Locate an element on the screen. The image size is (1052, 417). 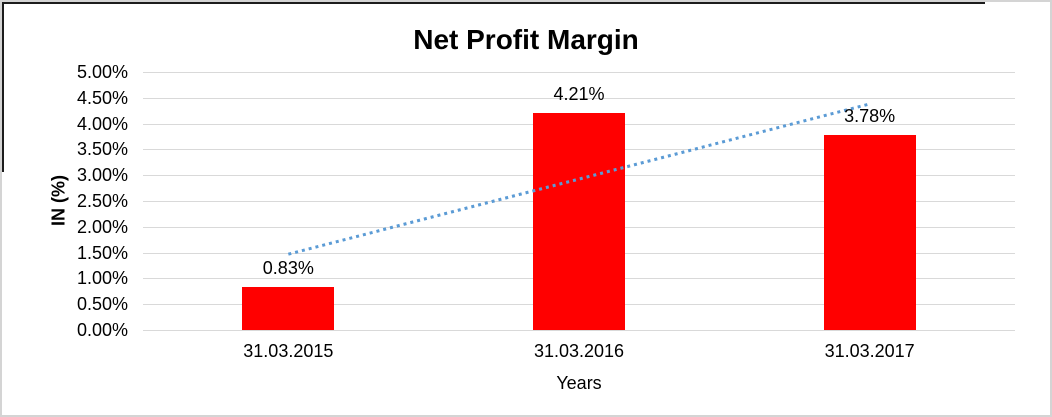
y-tick-label: 1.00% is located at coordinates (102, 278).